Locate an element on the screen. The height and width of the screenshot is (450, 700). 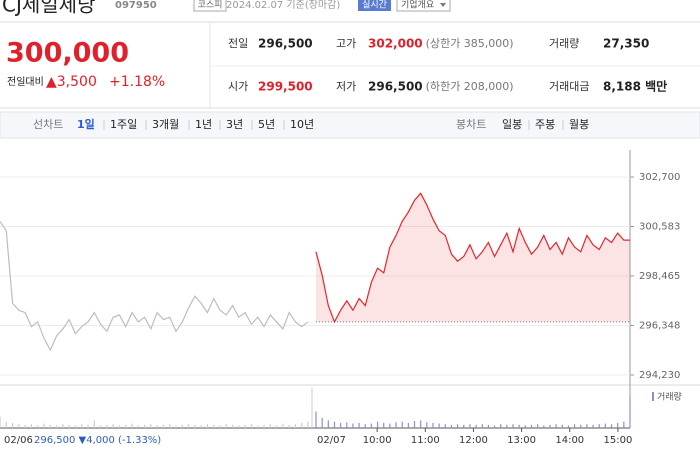
x-tick-label: 12:00 is located at coordinates (473, 440).